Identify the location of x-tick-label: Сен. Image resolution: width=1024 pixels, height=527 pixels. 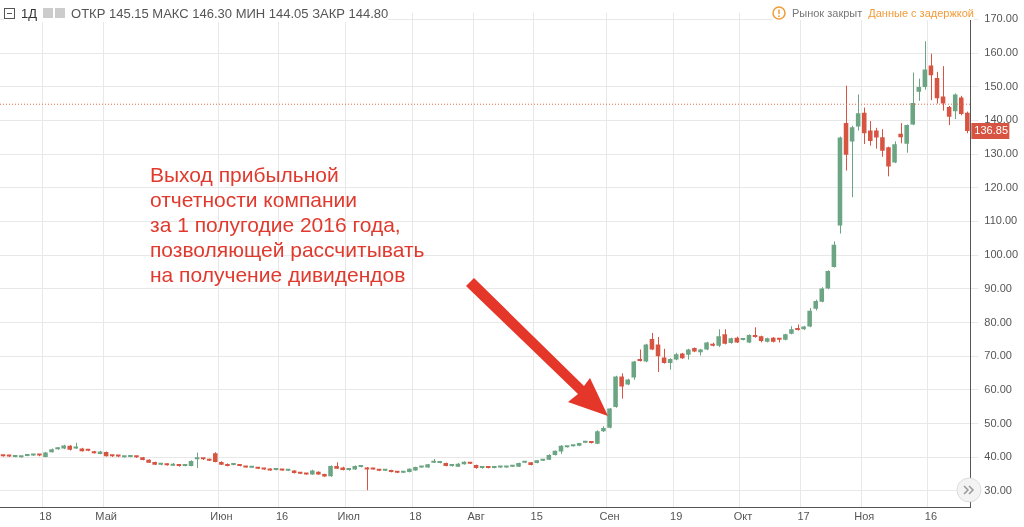
(609, 516).